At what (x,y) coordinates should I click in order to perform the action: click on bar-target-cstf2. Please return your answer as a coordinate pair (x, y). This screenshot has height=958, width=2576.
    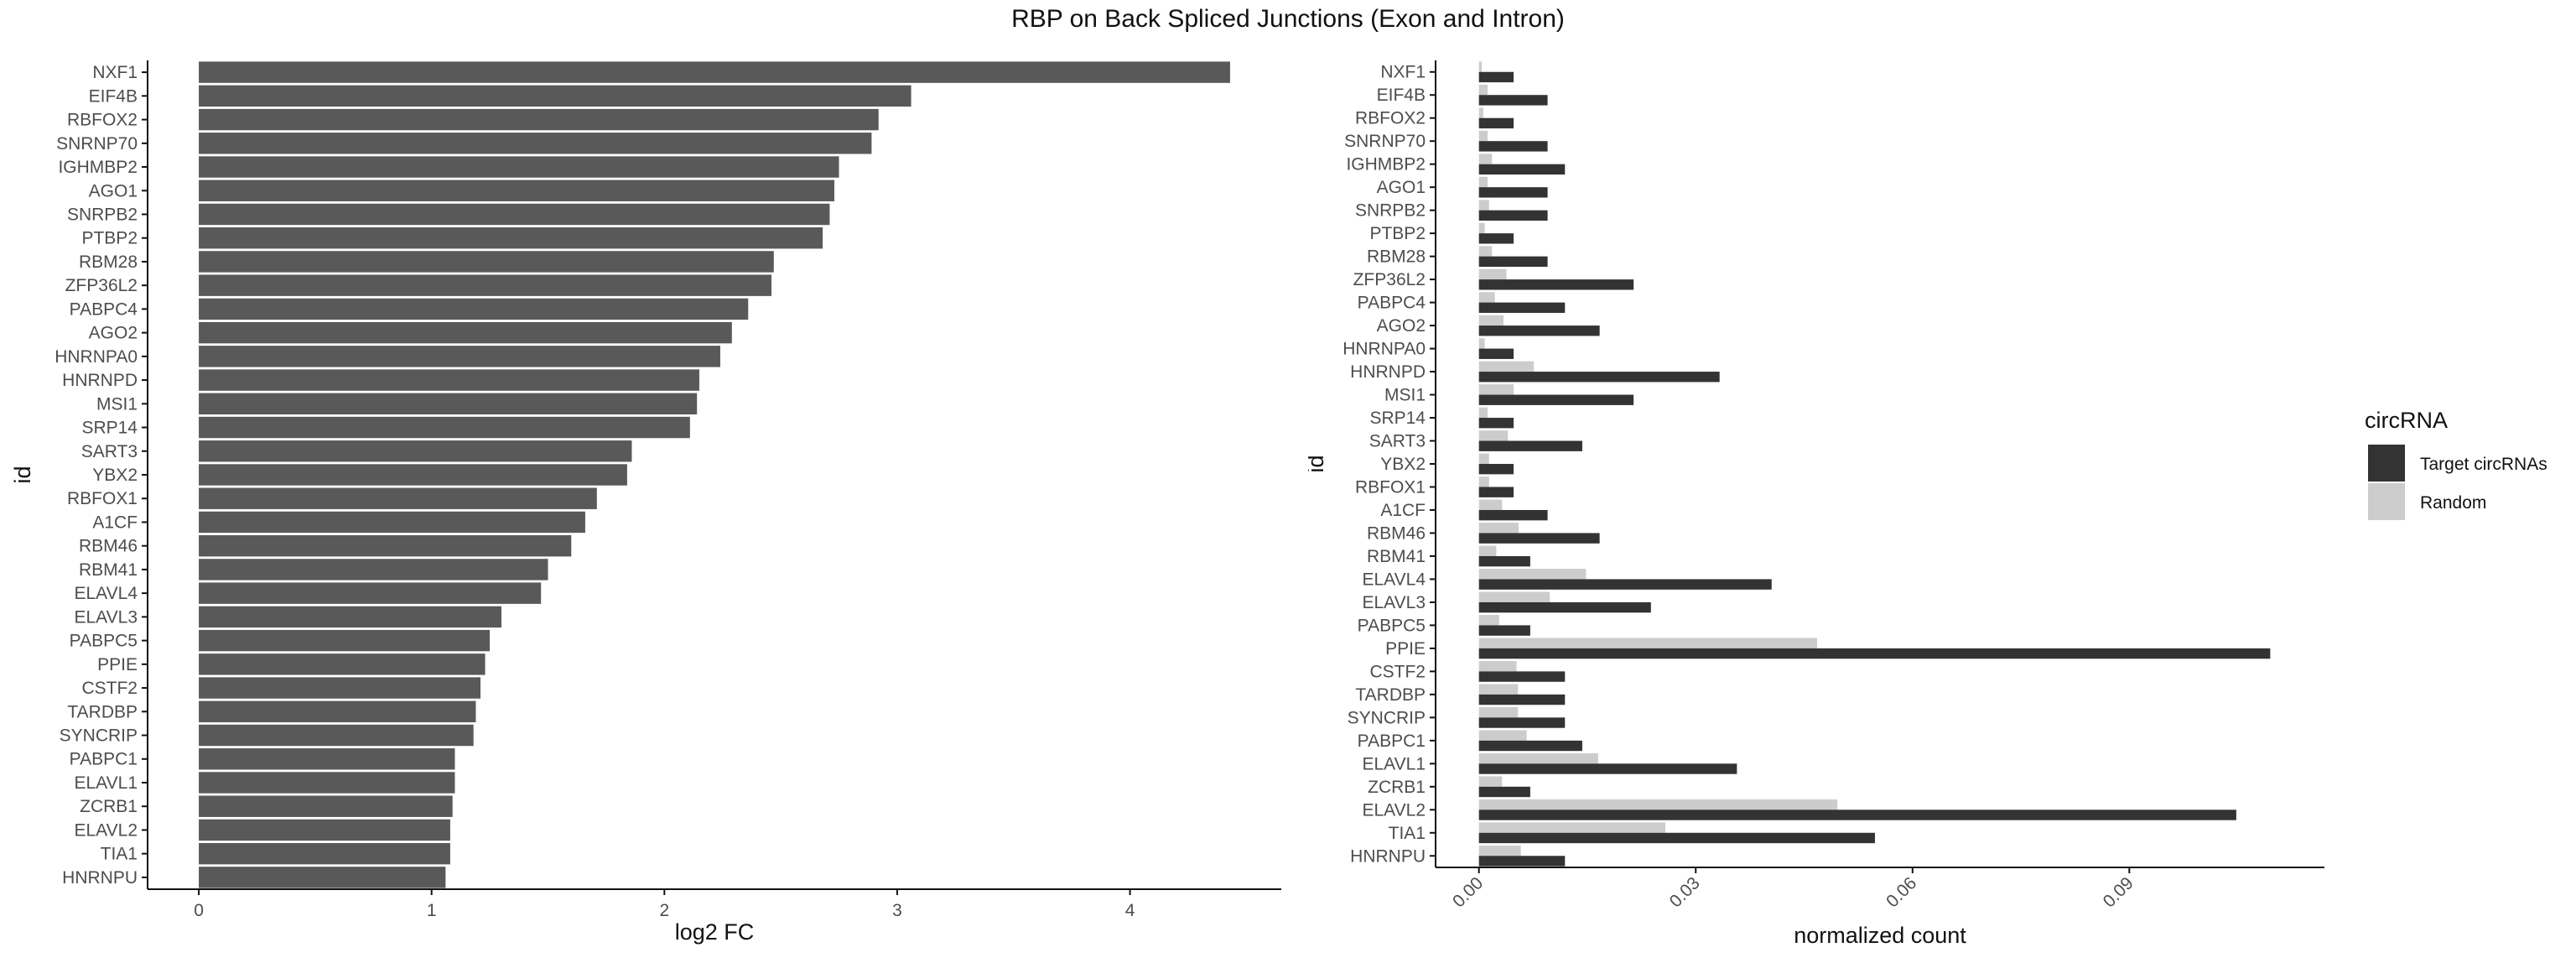
    Looking at the image, I should click on (1522, 676).